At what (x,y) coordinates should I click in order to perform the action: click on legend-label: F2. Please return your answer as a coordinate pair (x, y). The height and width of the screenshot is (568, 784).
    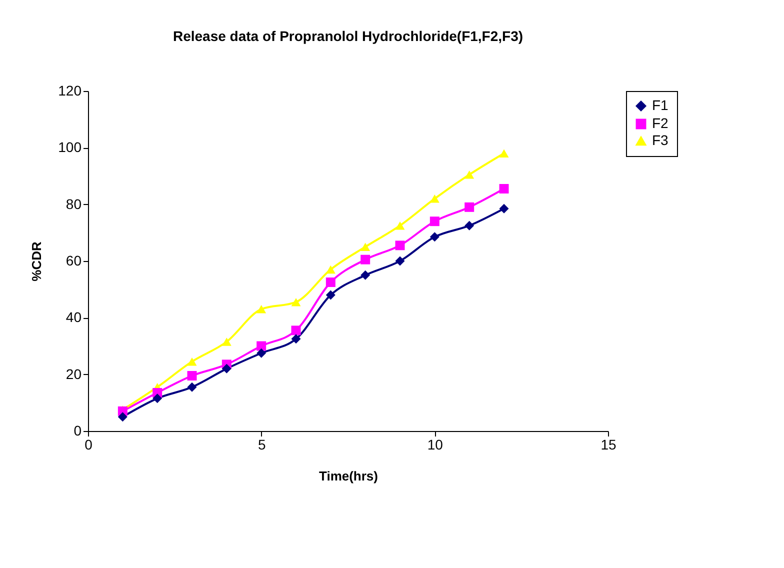
    Looking at the image, I should click on (660, 123).